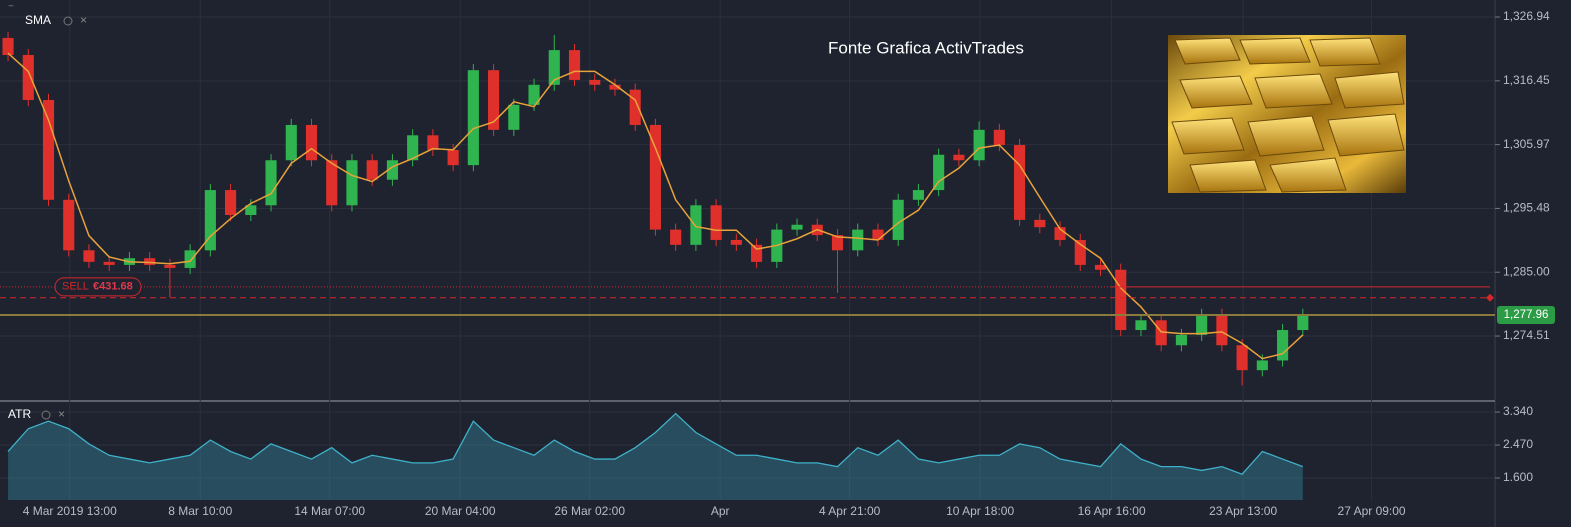 The image size is (1571, 527). What do you see at coordinates (1526, 208) in the screenshot?
I see `y-tick-label: 1,295.48` at bounding box center [1526, 208].